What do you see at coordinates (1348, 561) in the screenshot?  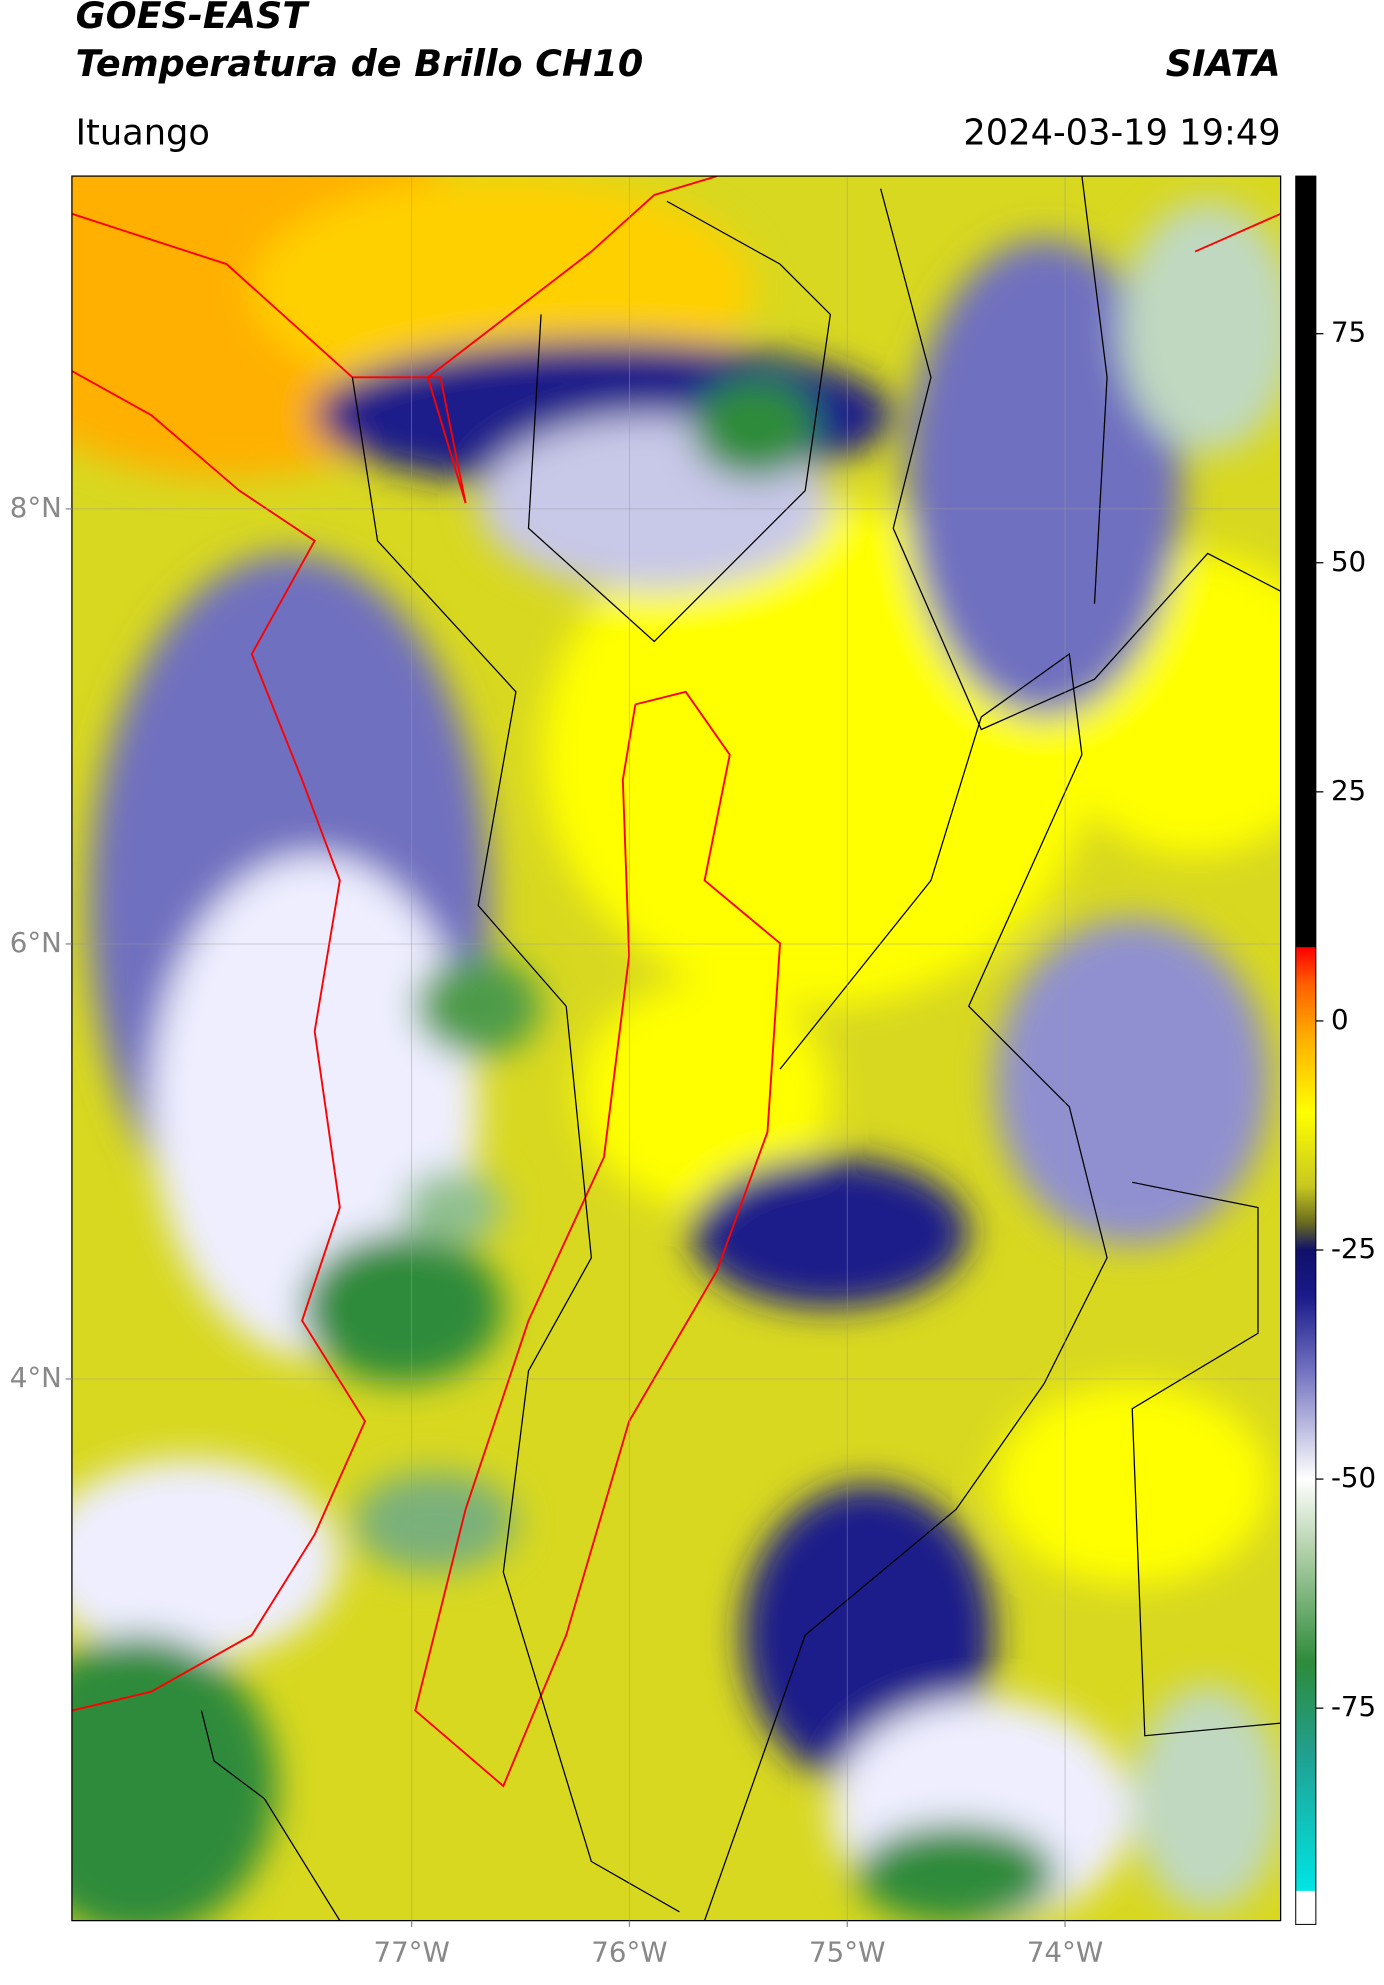 I see `colorbar-tick-label: 50` at bounding box center [1348, 561].